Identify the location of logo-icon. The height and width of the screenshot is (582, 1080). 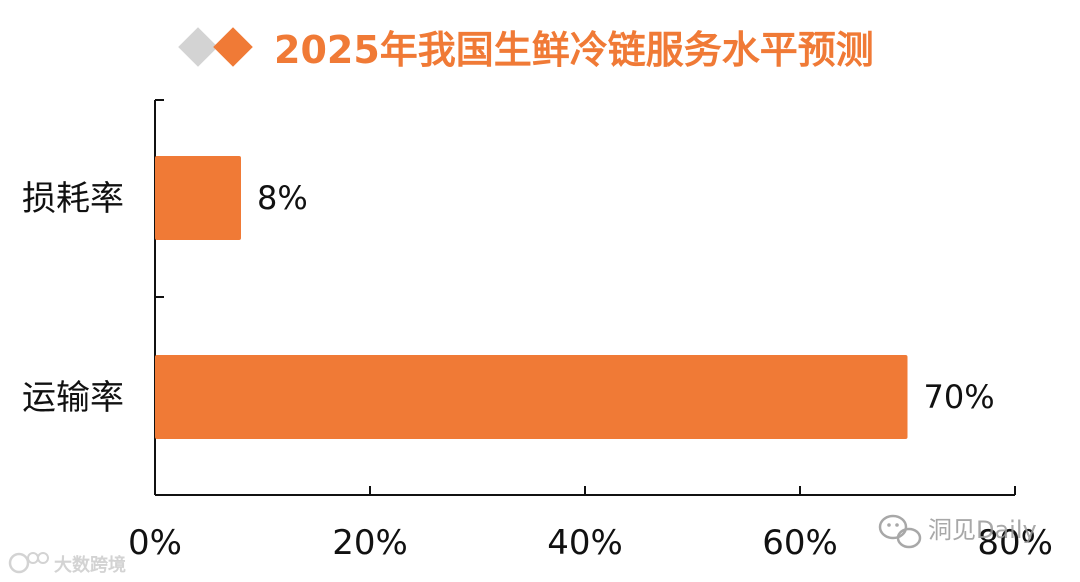
(28, 563).